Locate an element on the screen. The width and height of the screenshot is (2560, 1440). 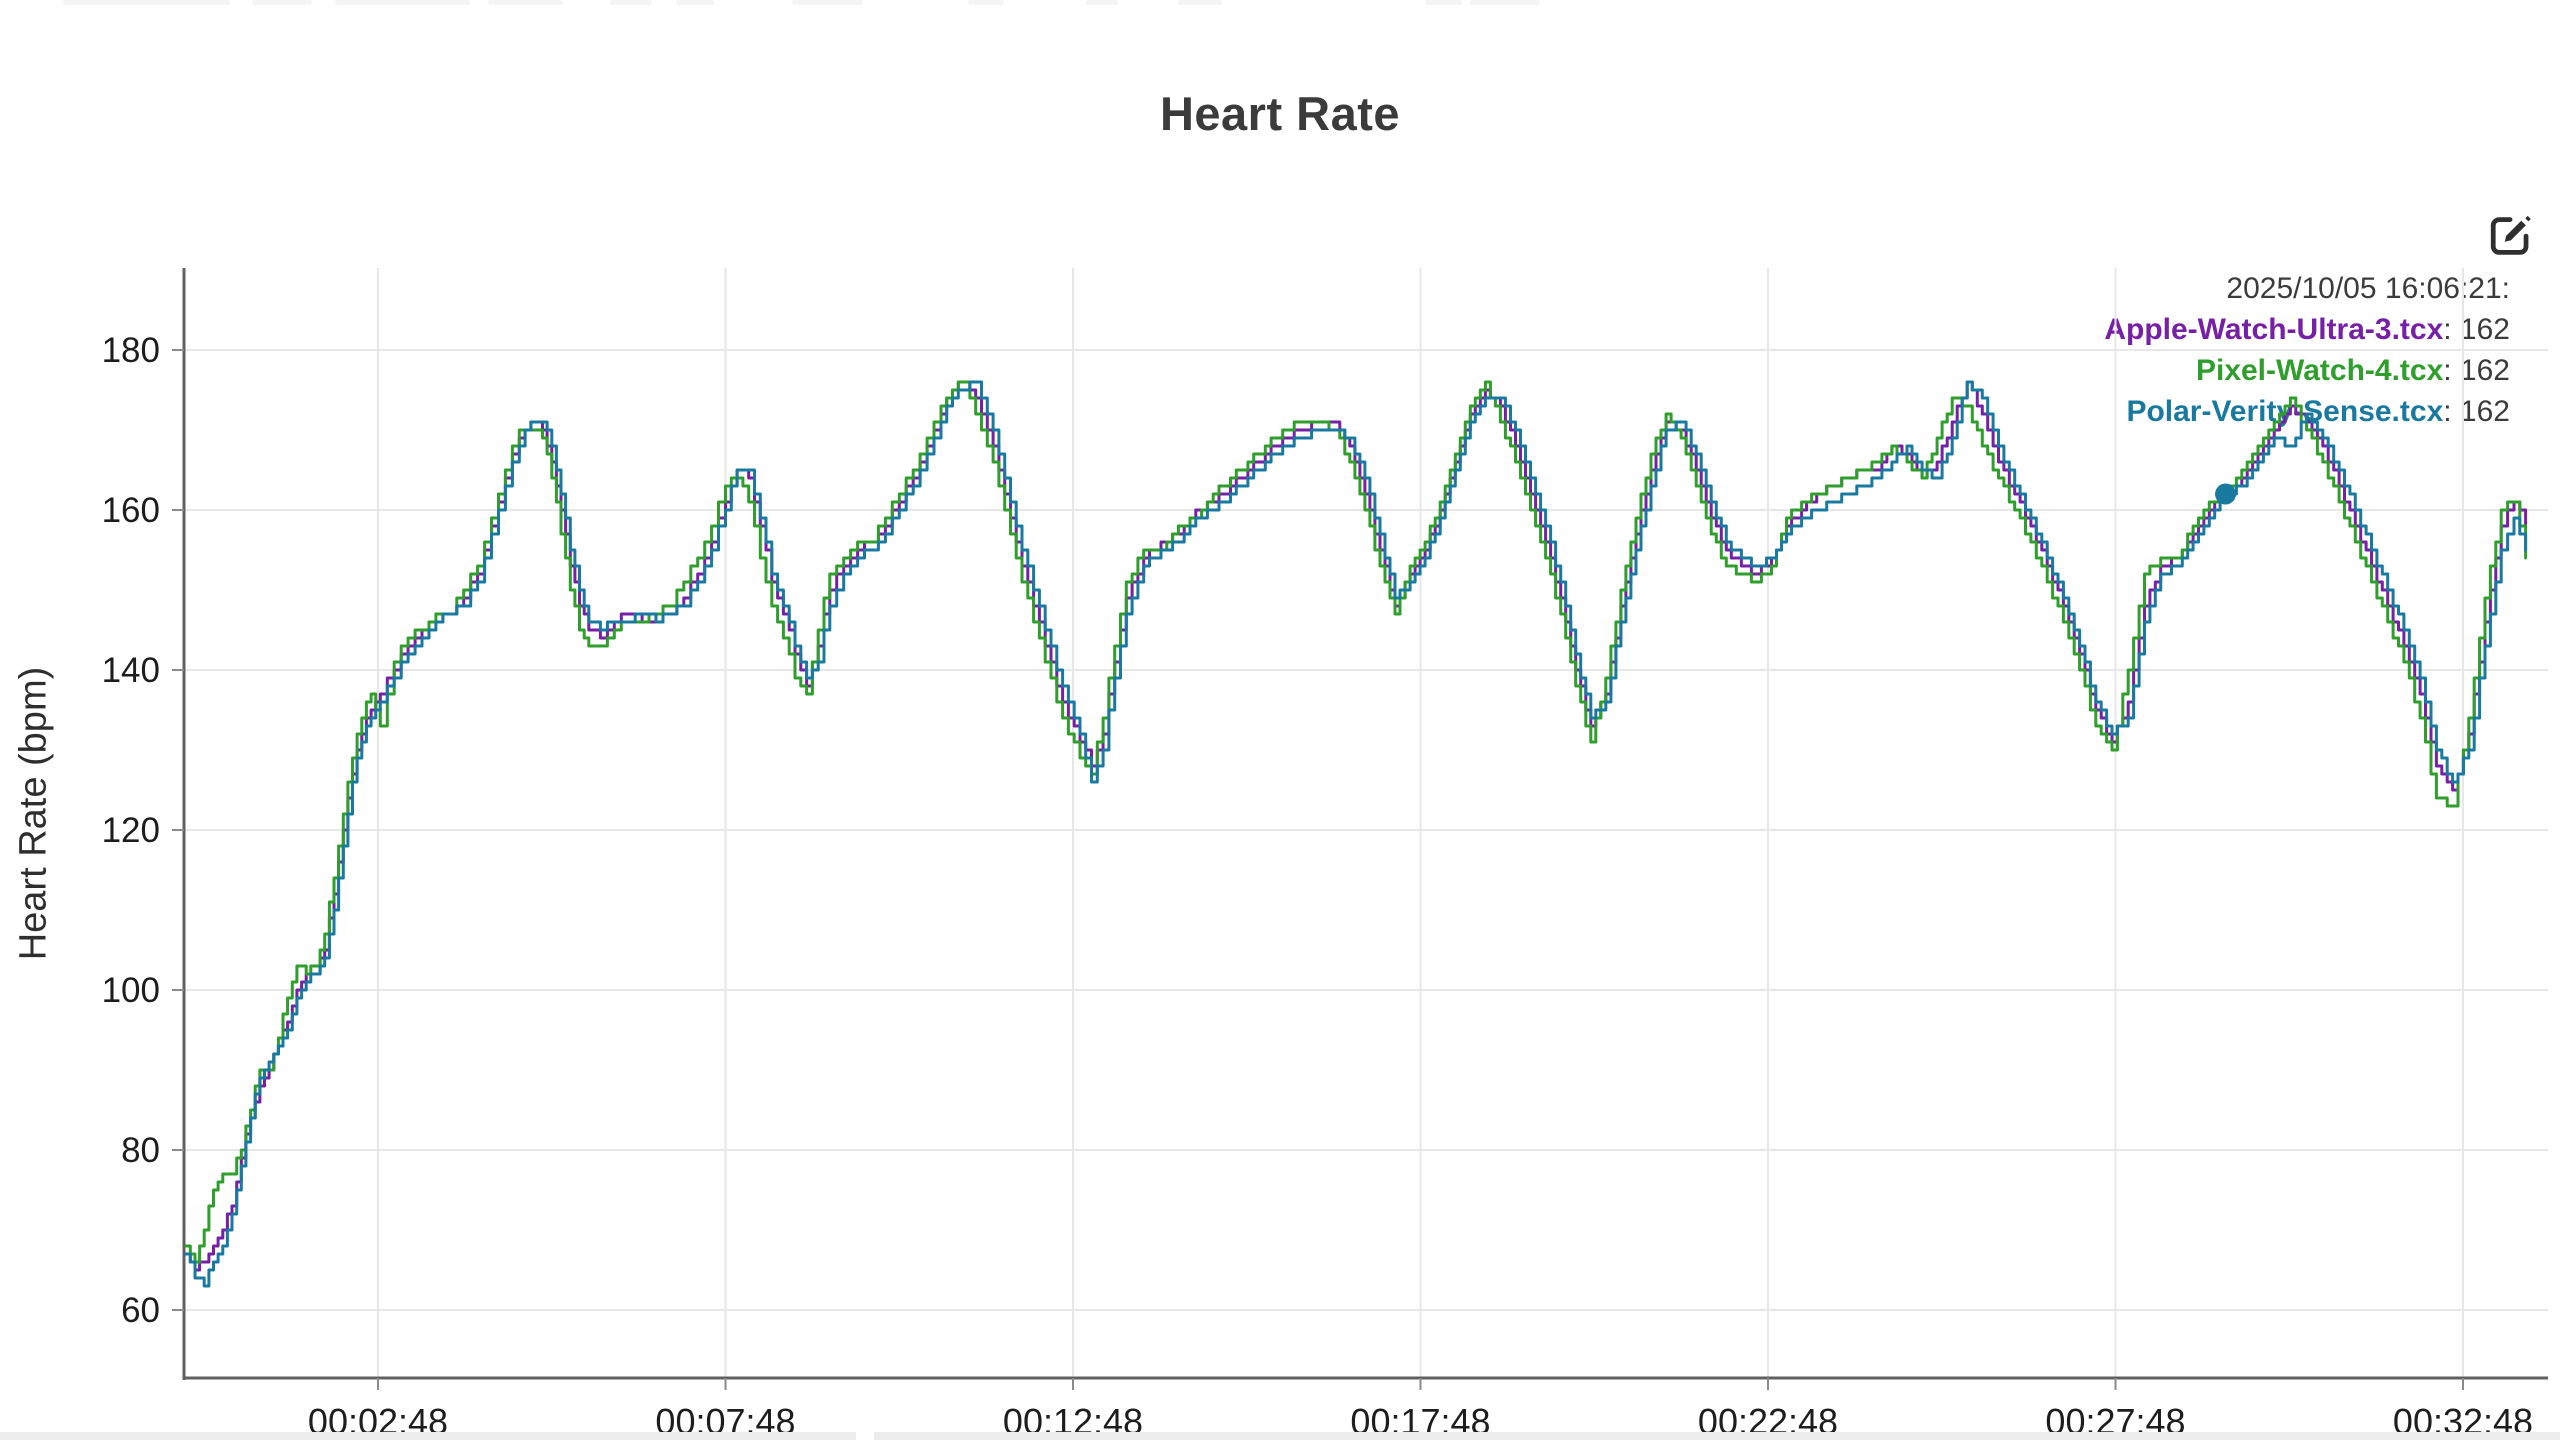
edit-button is located at coordinates (2511, 235).